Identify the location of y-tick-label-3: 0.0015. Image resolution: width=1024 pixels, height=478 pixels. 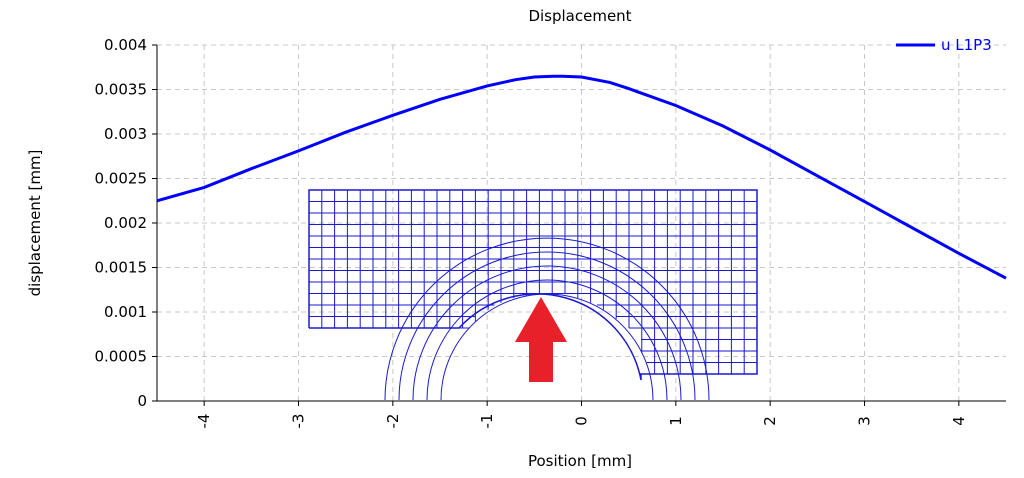
(121, 268).